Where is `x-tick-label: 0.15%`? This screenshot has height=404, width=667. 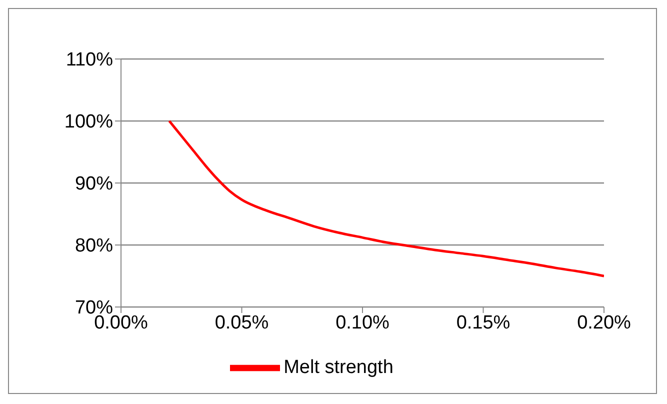 x-tick-label: 0.15% is located at coordinates (483, 323).